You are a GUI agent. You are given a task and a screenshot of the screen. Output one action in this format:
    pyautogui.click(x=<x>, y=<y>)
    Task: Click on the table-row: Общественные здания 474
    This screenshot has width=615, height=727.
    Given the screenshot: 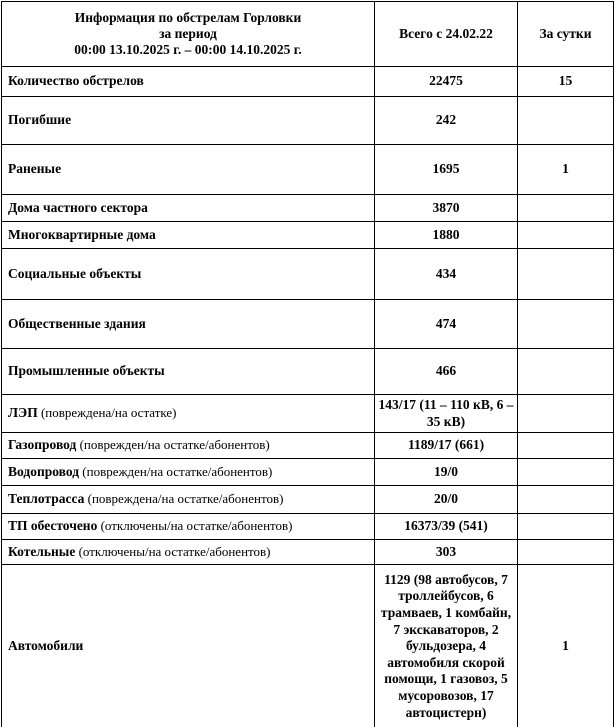 What is the action you would take?
    pyautogui.click(x=307, y=324)
    